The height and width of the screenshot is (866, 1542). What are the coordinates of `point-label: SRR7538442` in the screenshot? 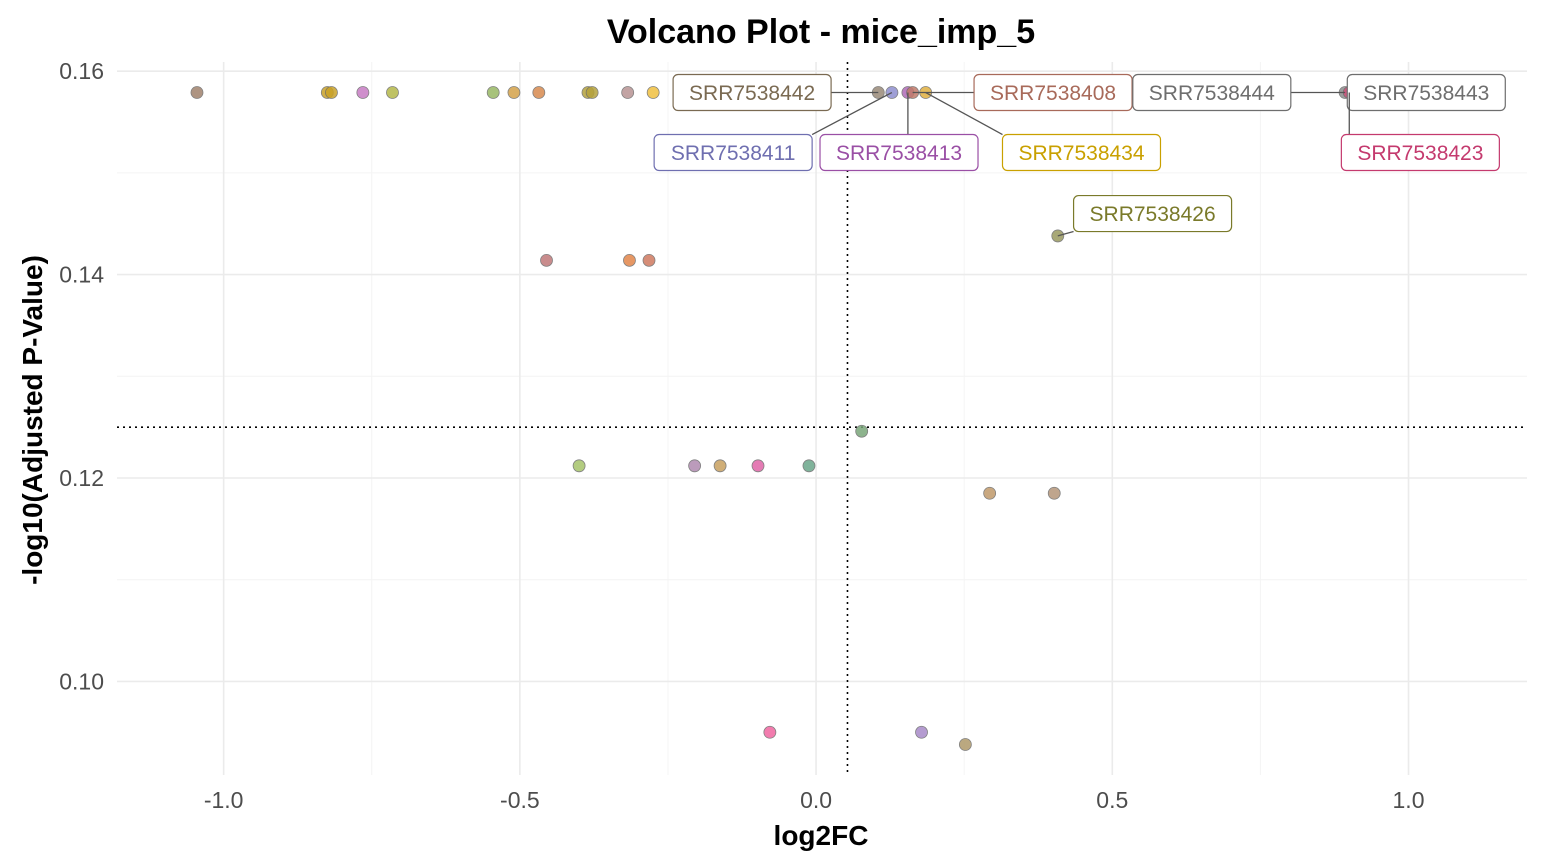 It's located at (752, 93).